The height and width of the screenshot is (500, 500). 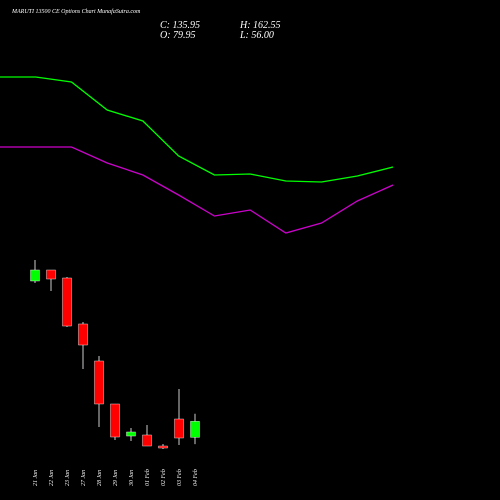 What do you see at coordinates (100, 478) in the screenshot?
I see `x-tick-label: 28 Jan` at bounding box center [100, 478].